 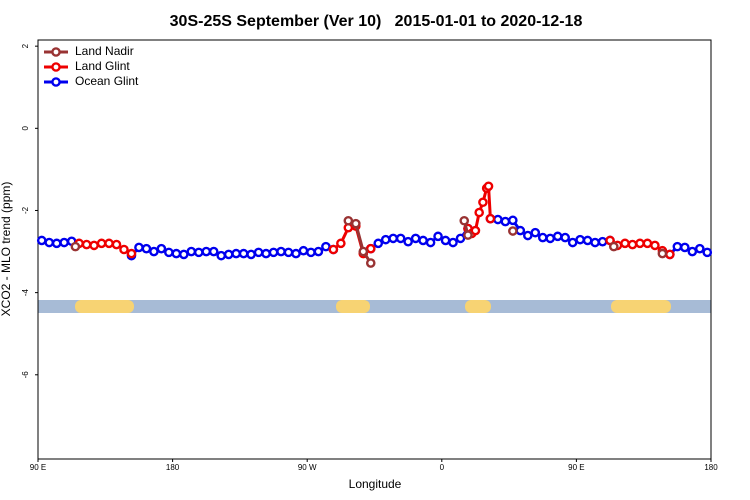 I want to click on y-tick-label: -2, so click(x=25, y=210).